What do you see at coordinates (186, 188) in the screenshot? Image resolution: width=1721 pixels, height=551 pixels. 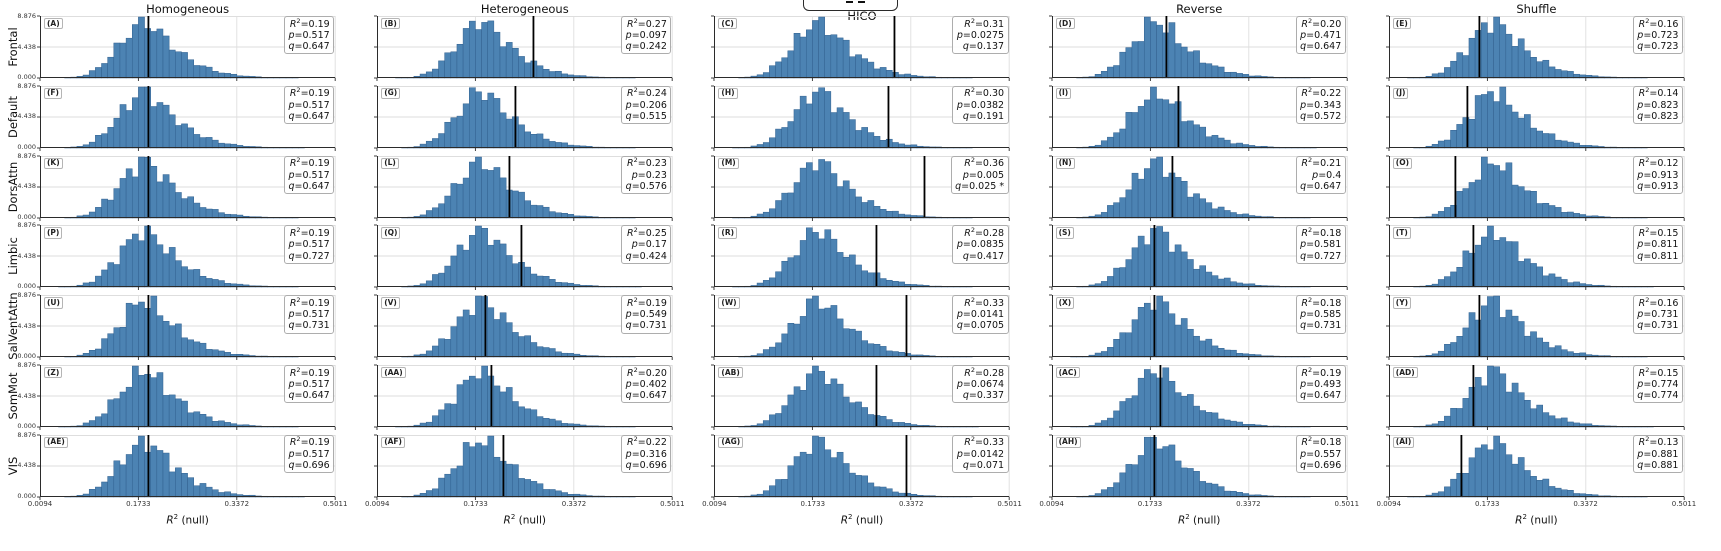 I see `panel-K: (K) R2=0.19 p=0.517 q=0.647` at bounding box center [186, 188].